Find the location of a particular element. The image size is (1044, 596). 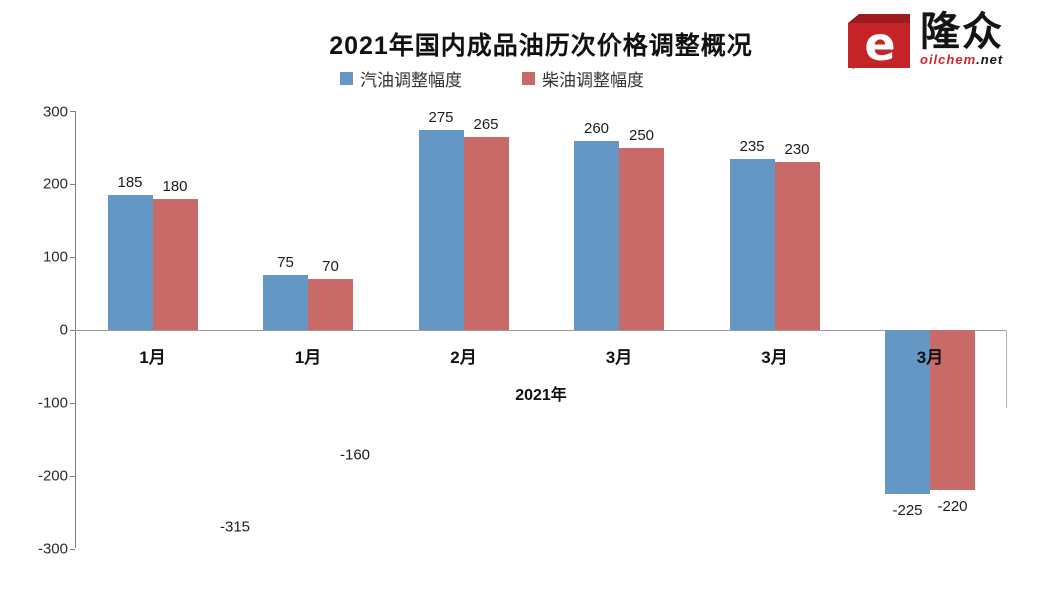

data-label: 260 is located at coordinates (596, 128).